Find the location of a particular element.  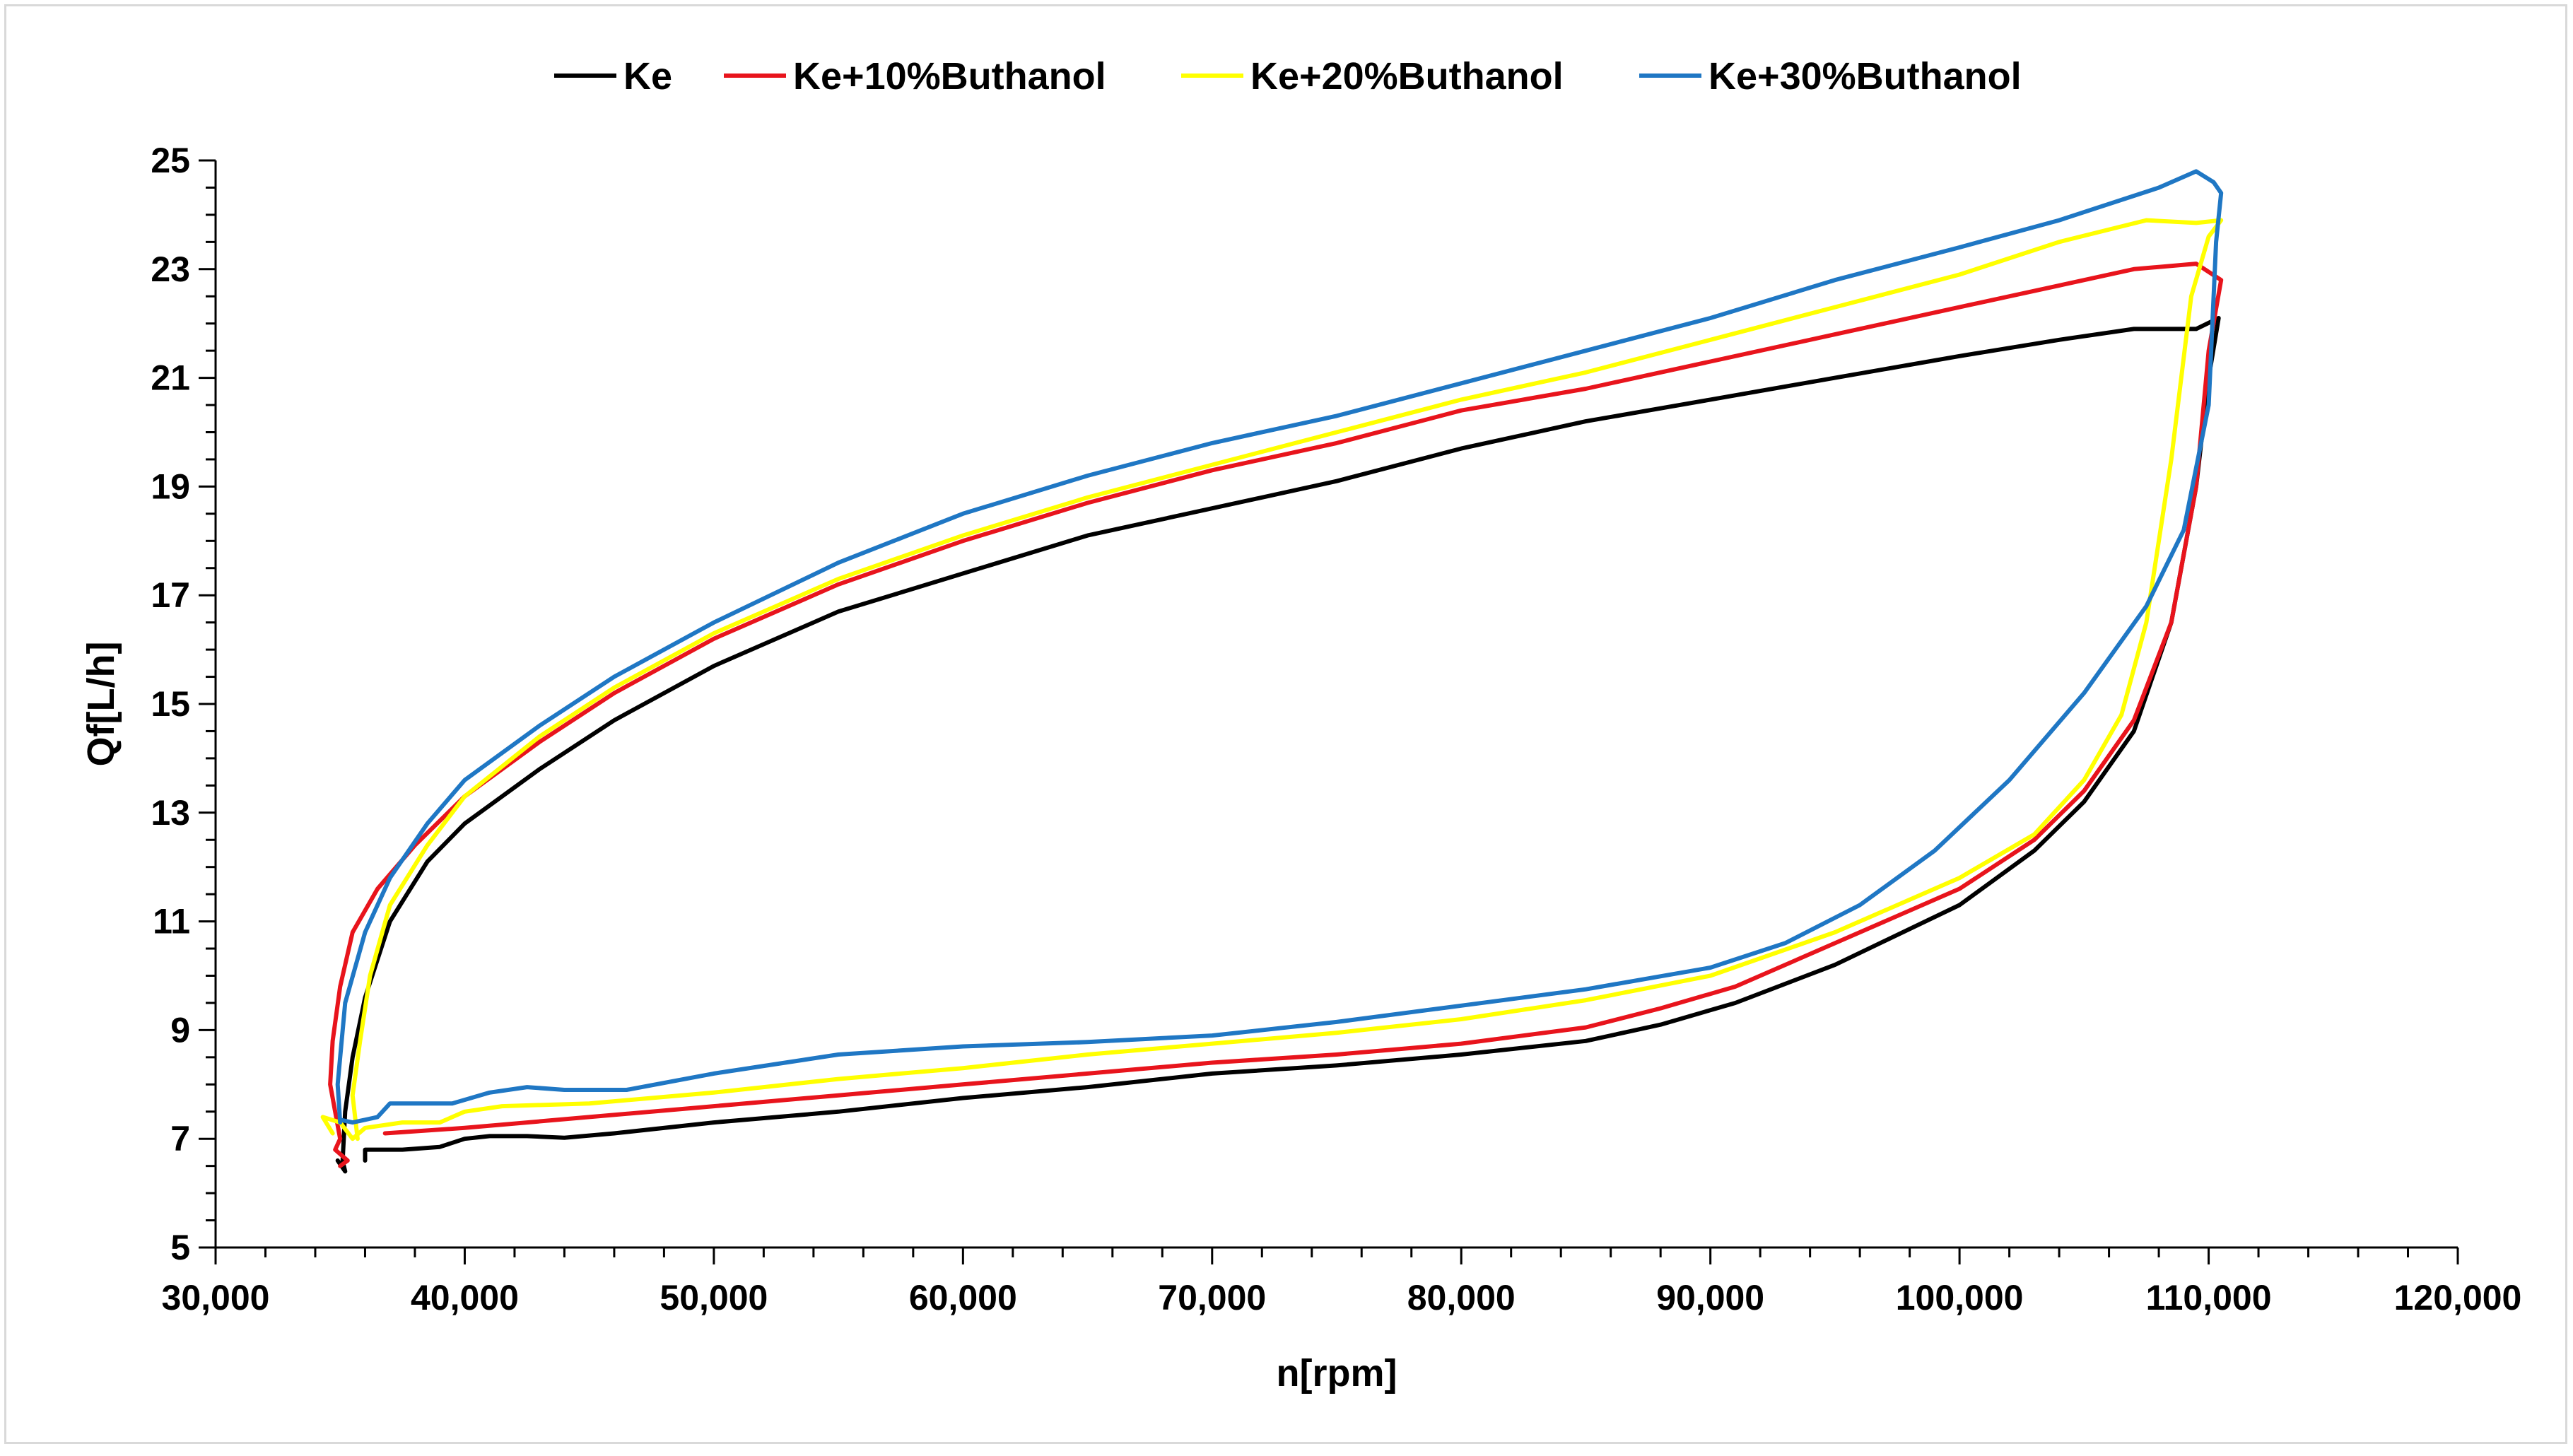

y-tick-label: 21 is located at coordinates (170, 378).